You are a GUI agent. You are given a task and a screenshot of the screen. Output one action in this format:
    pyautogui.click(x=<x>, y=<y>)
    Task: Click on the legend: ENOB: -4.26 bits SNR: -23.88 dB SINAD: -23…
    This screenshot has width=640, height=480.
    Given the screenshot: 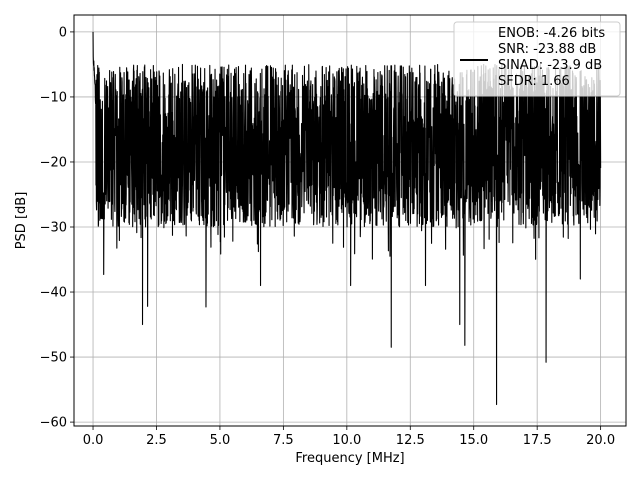 What is the action you would take?
    pyautogui.click(x=537, y=59)
    